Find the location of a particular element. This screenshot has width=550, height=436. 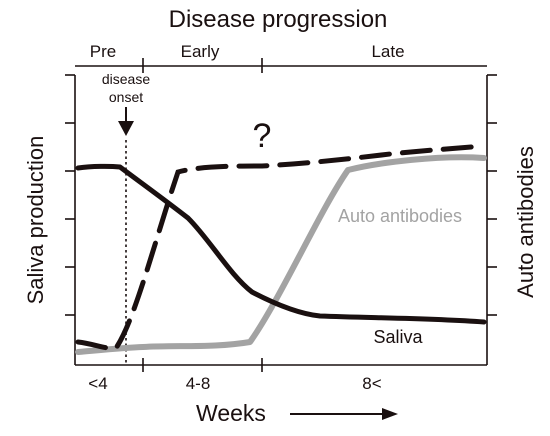

y-left-axis-label: Saliva production is located at coordinates (35, 220).